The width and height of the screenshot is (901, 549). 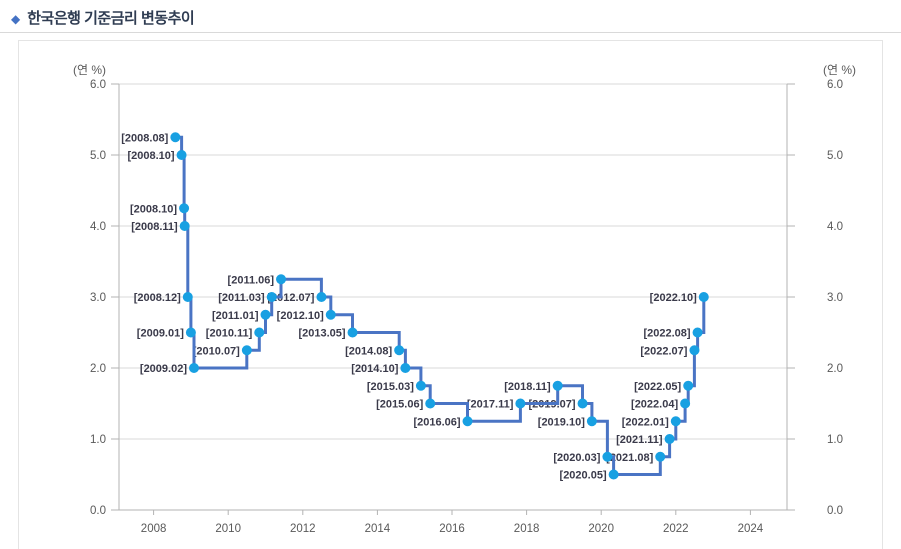 I want to click on data-point-label: [2013.05], so click(x=321, y=334).